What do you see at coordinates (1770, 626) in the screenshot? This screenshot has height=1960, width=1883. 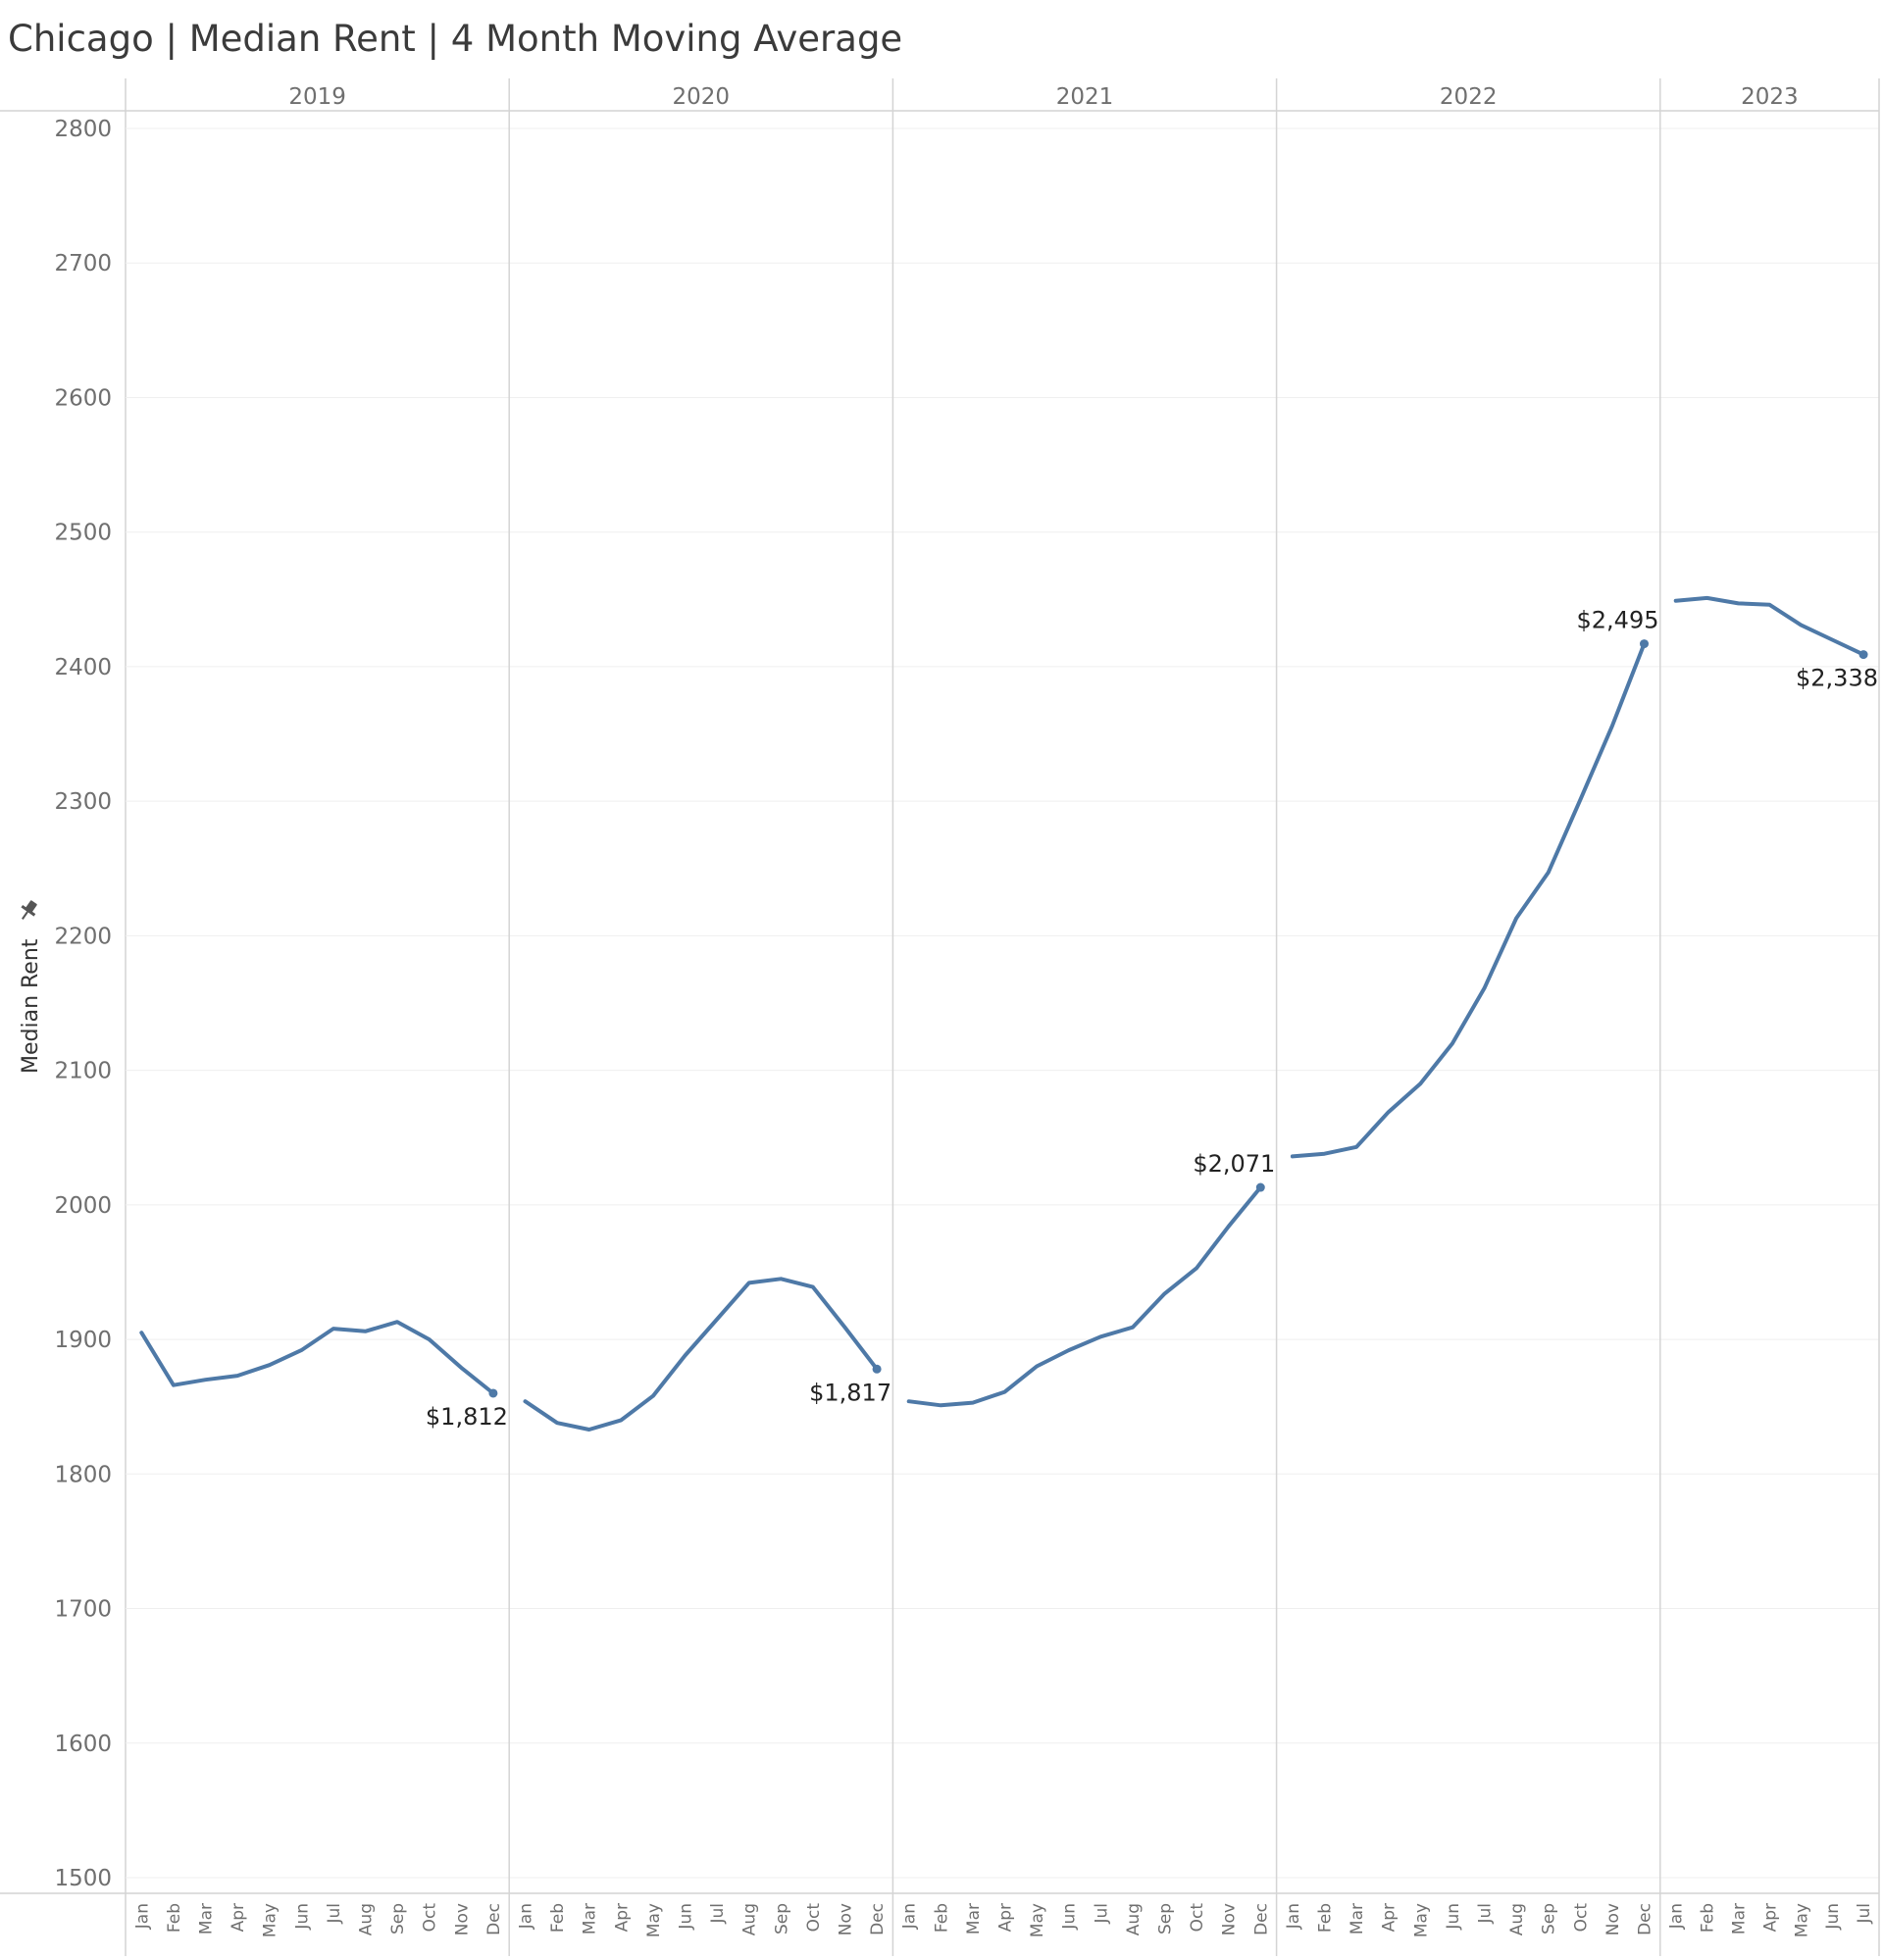 I see `series-line-2023` at bounding box center [1770, 626].